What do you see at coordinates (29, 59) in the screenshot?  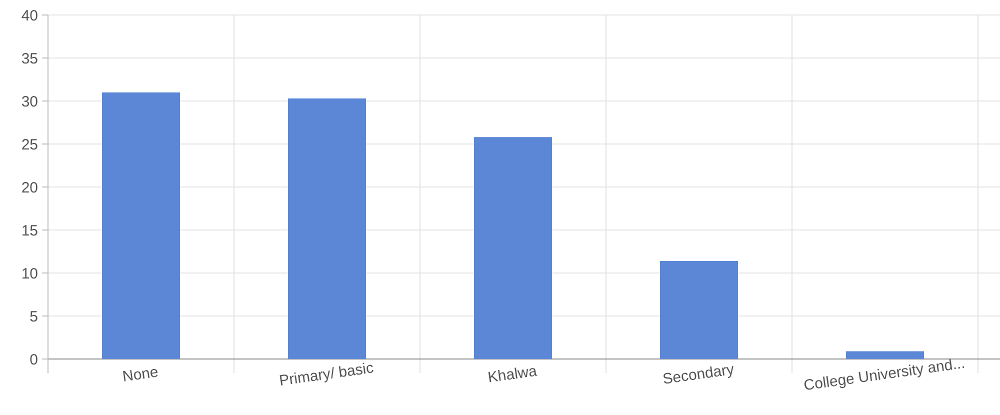 I see `y-tick-label: 35` at bounding box center [29, 59].